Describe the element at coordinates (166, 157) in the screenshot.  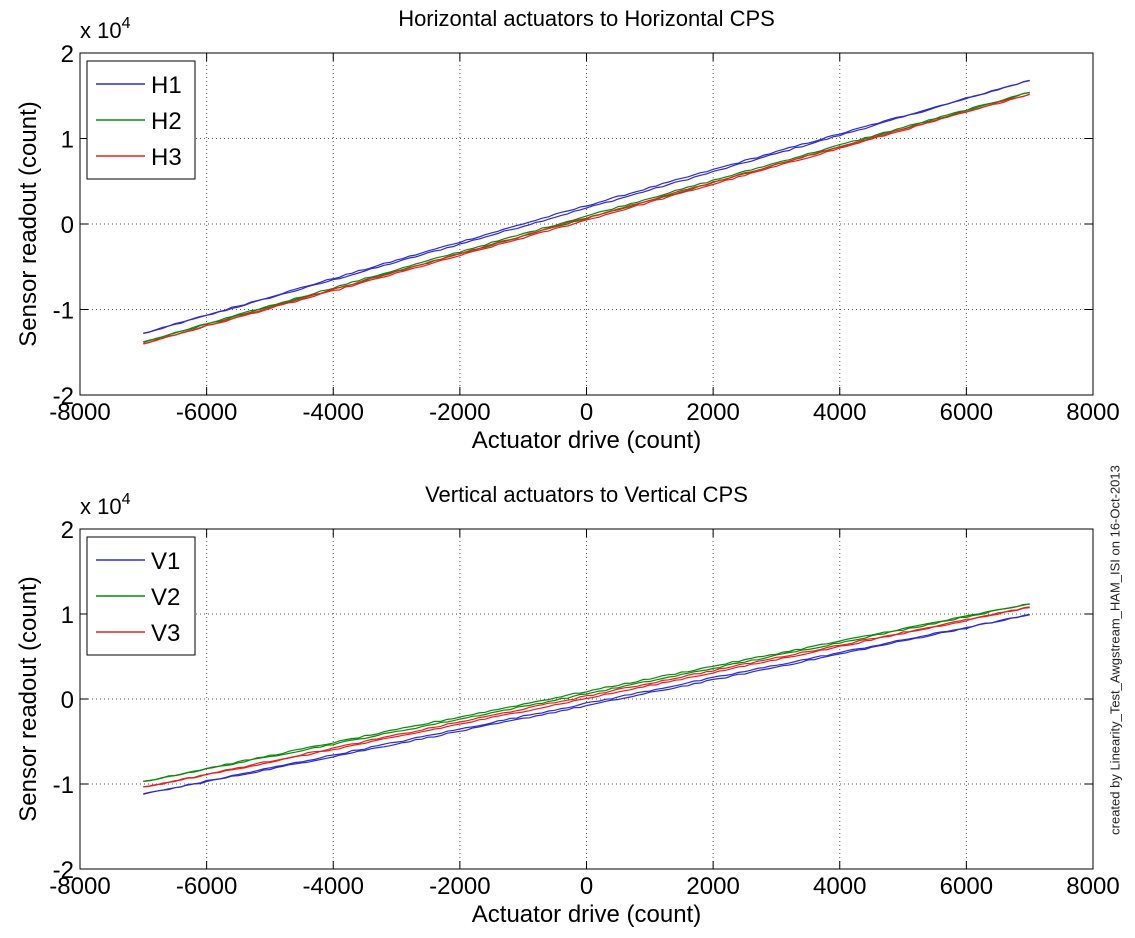
I see `legend-label-h3: H3` at that location.